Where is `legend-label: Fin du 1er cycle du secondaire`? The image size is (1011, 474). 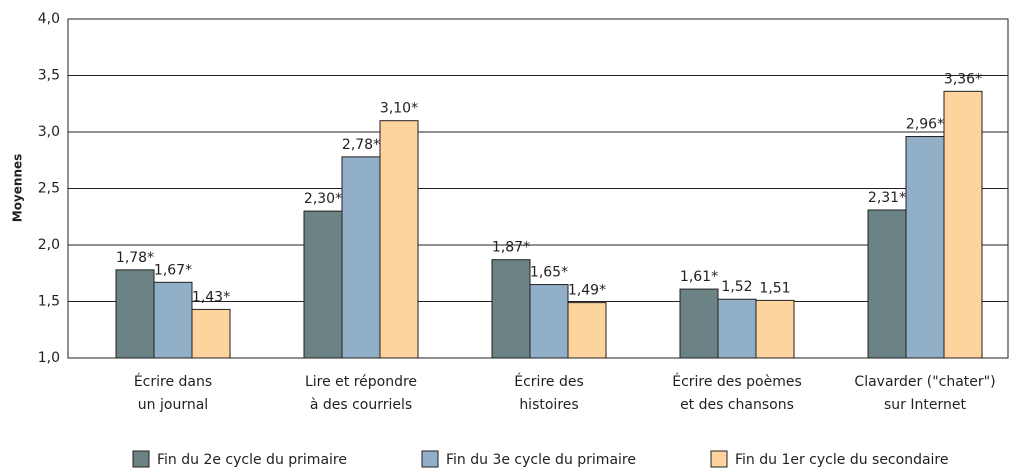 legend-label: Fin du 1er cycle du secondaire is located at coordinates (842, 460).